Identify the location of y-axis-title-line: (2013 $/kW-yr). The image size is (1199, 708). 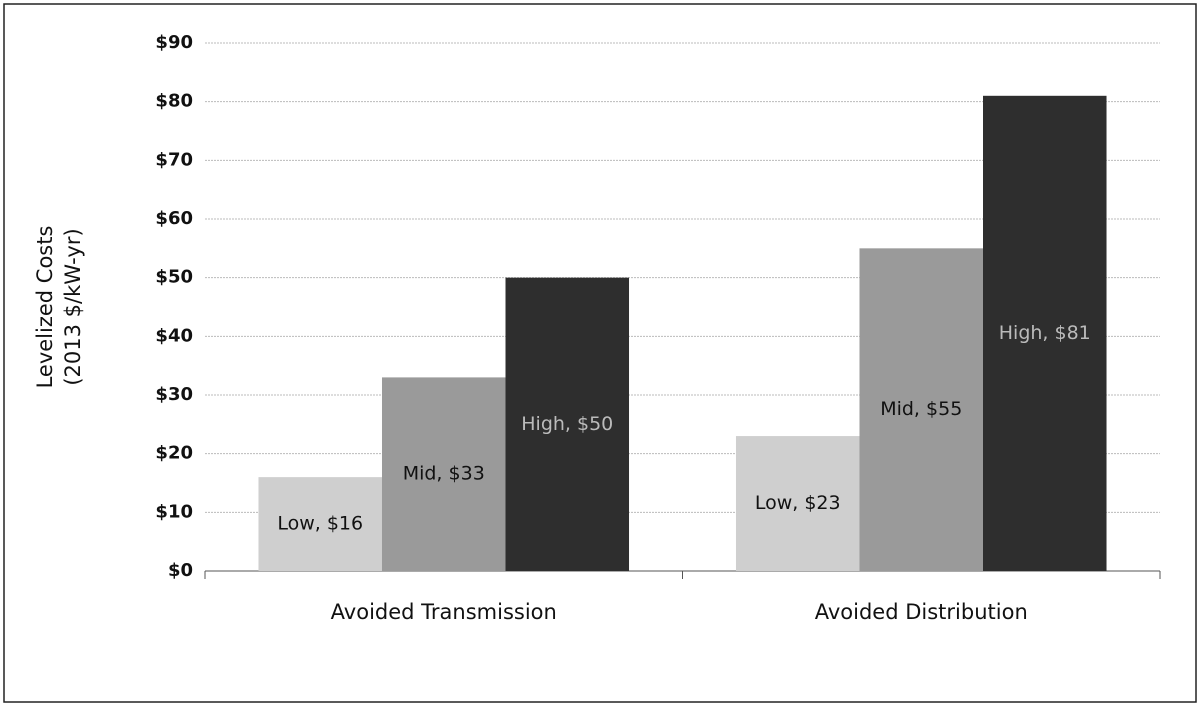
(73, 306).